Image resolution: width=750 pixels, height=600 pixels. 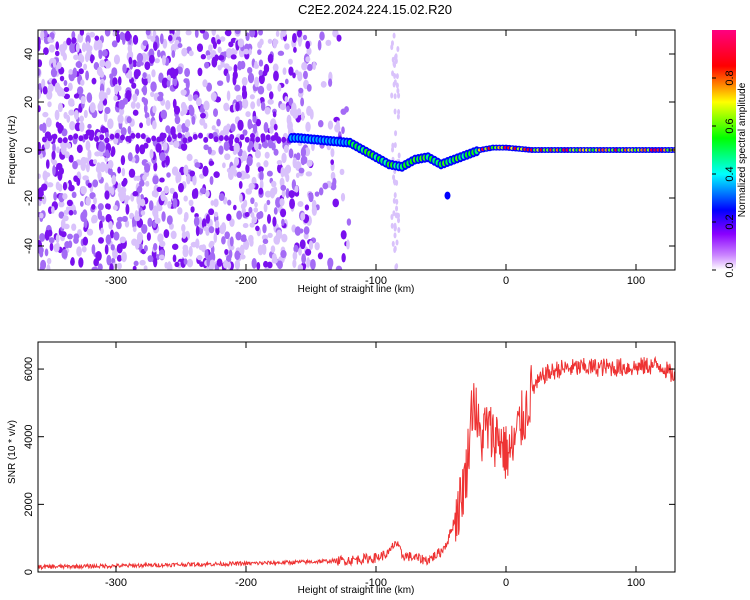 I want to click on x-tick-label: -100, so click(x=376, y=281).